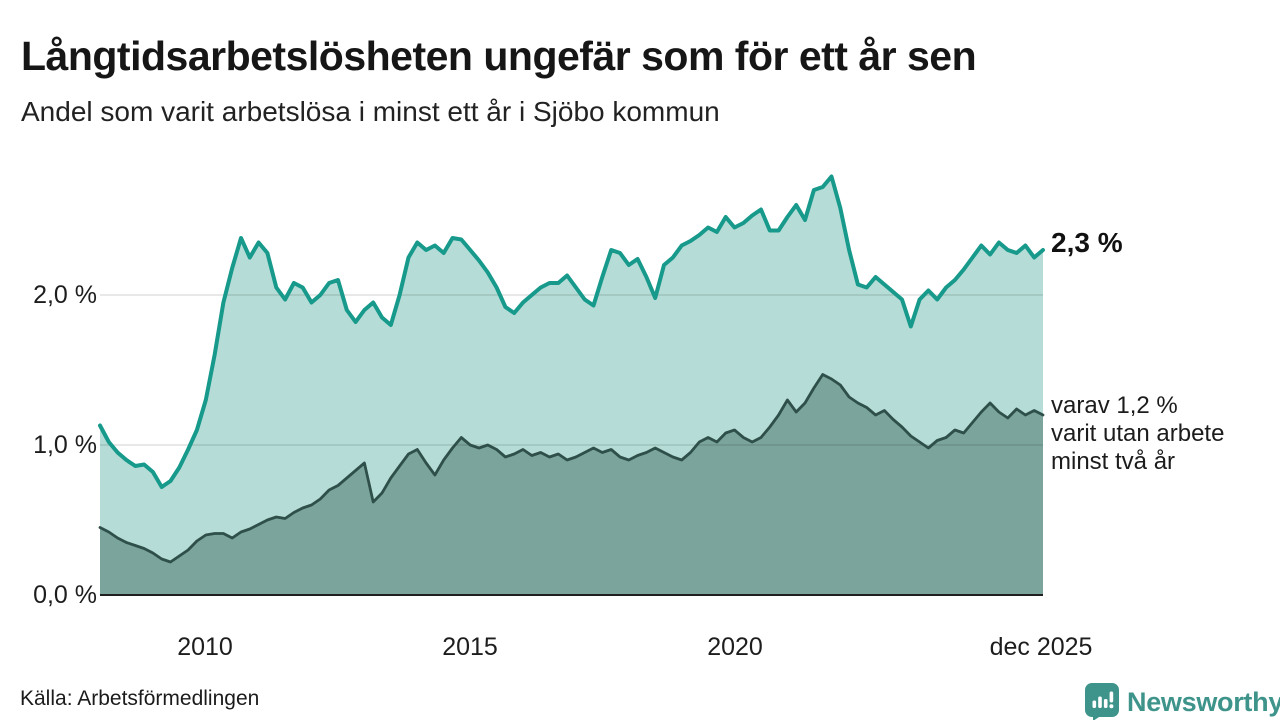 The image size is (1280, 720). What do you see at coordinates (470, 647) in the screenshot?
I see `x-axis-tick-2015: 2015` at bounding box center [470, 647].